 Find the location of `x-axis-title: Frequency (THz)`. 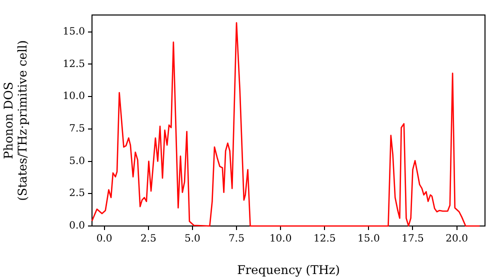

x-axis-title: Frequency (THz) is located at coordinates (288, 269).